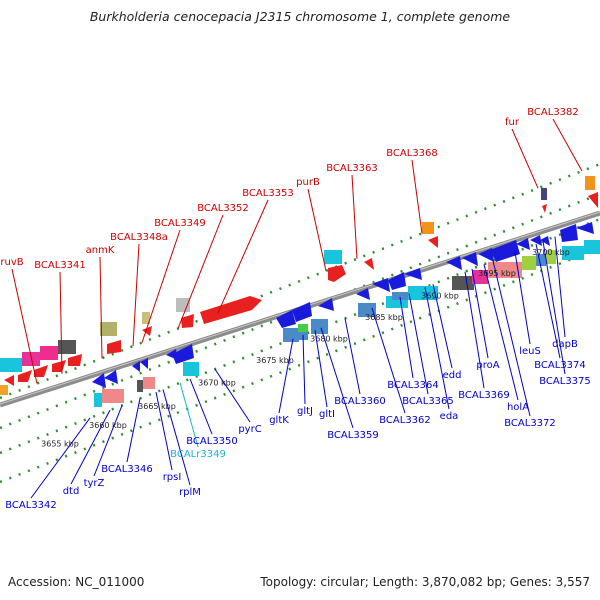  I want to click on gene-label: BCAL3382, so click(553, 112).